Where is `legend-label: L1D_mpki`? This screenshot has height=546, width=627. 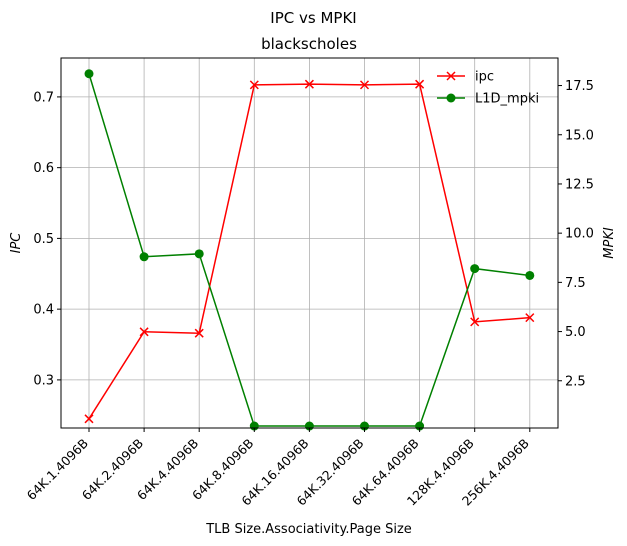
legend-label: L1D_mpki is located at coordinates (507, 99).